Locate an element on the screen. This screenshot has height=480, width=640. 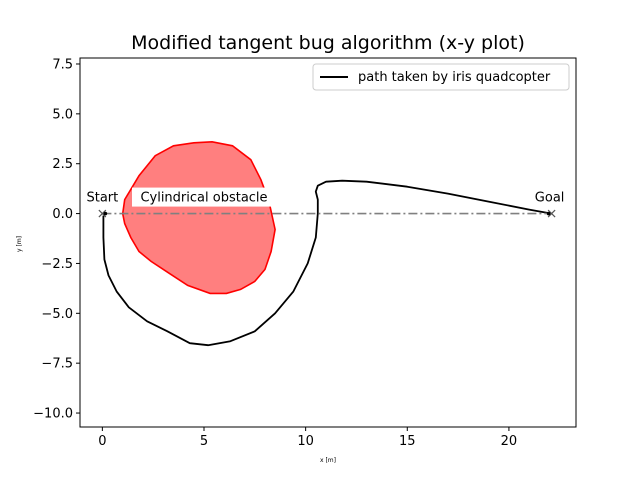
x-axis-ticks: 0 5 10 15 20 is located at coordinates (307, 438).